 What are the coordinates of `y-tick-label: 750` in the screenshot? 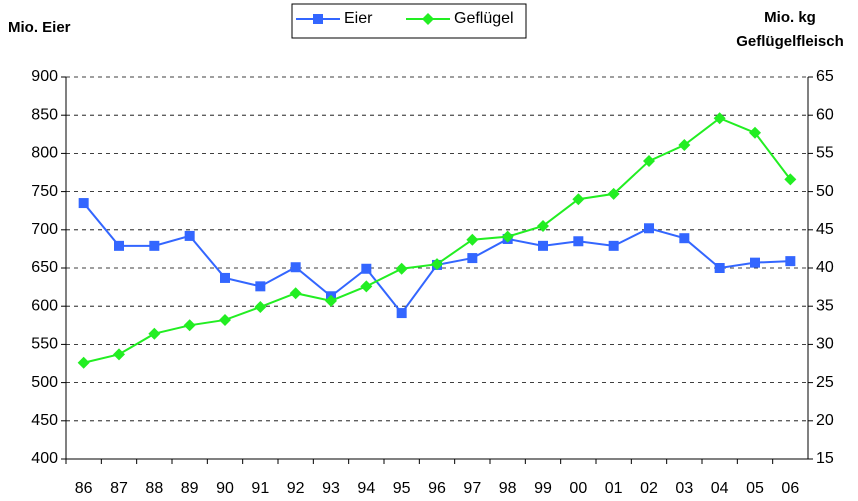 It's located at (44, 191).